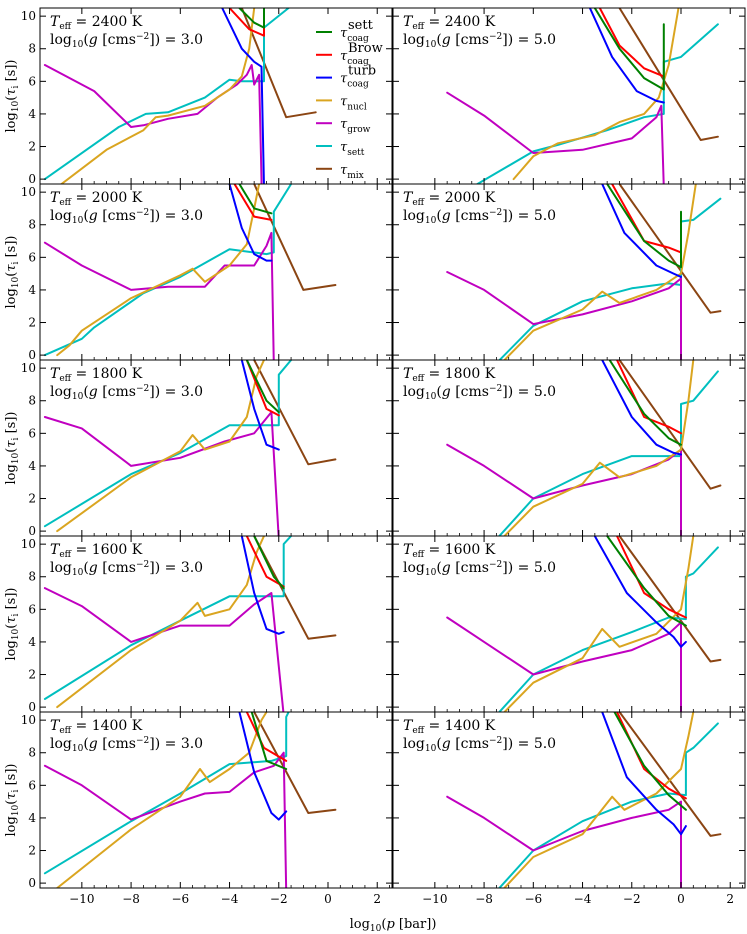  I want to click on panel-1-lines, so click(582, 96).